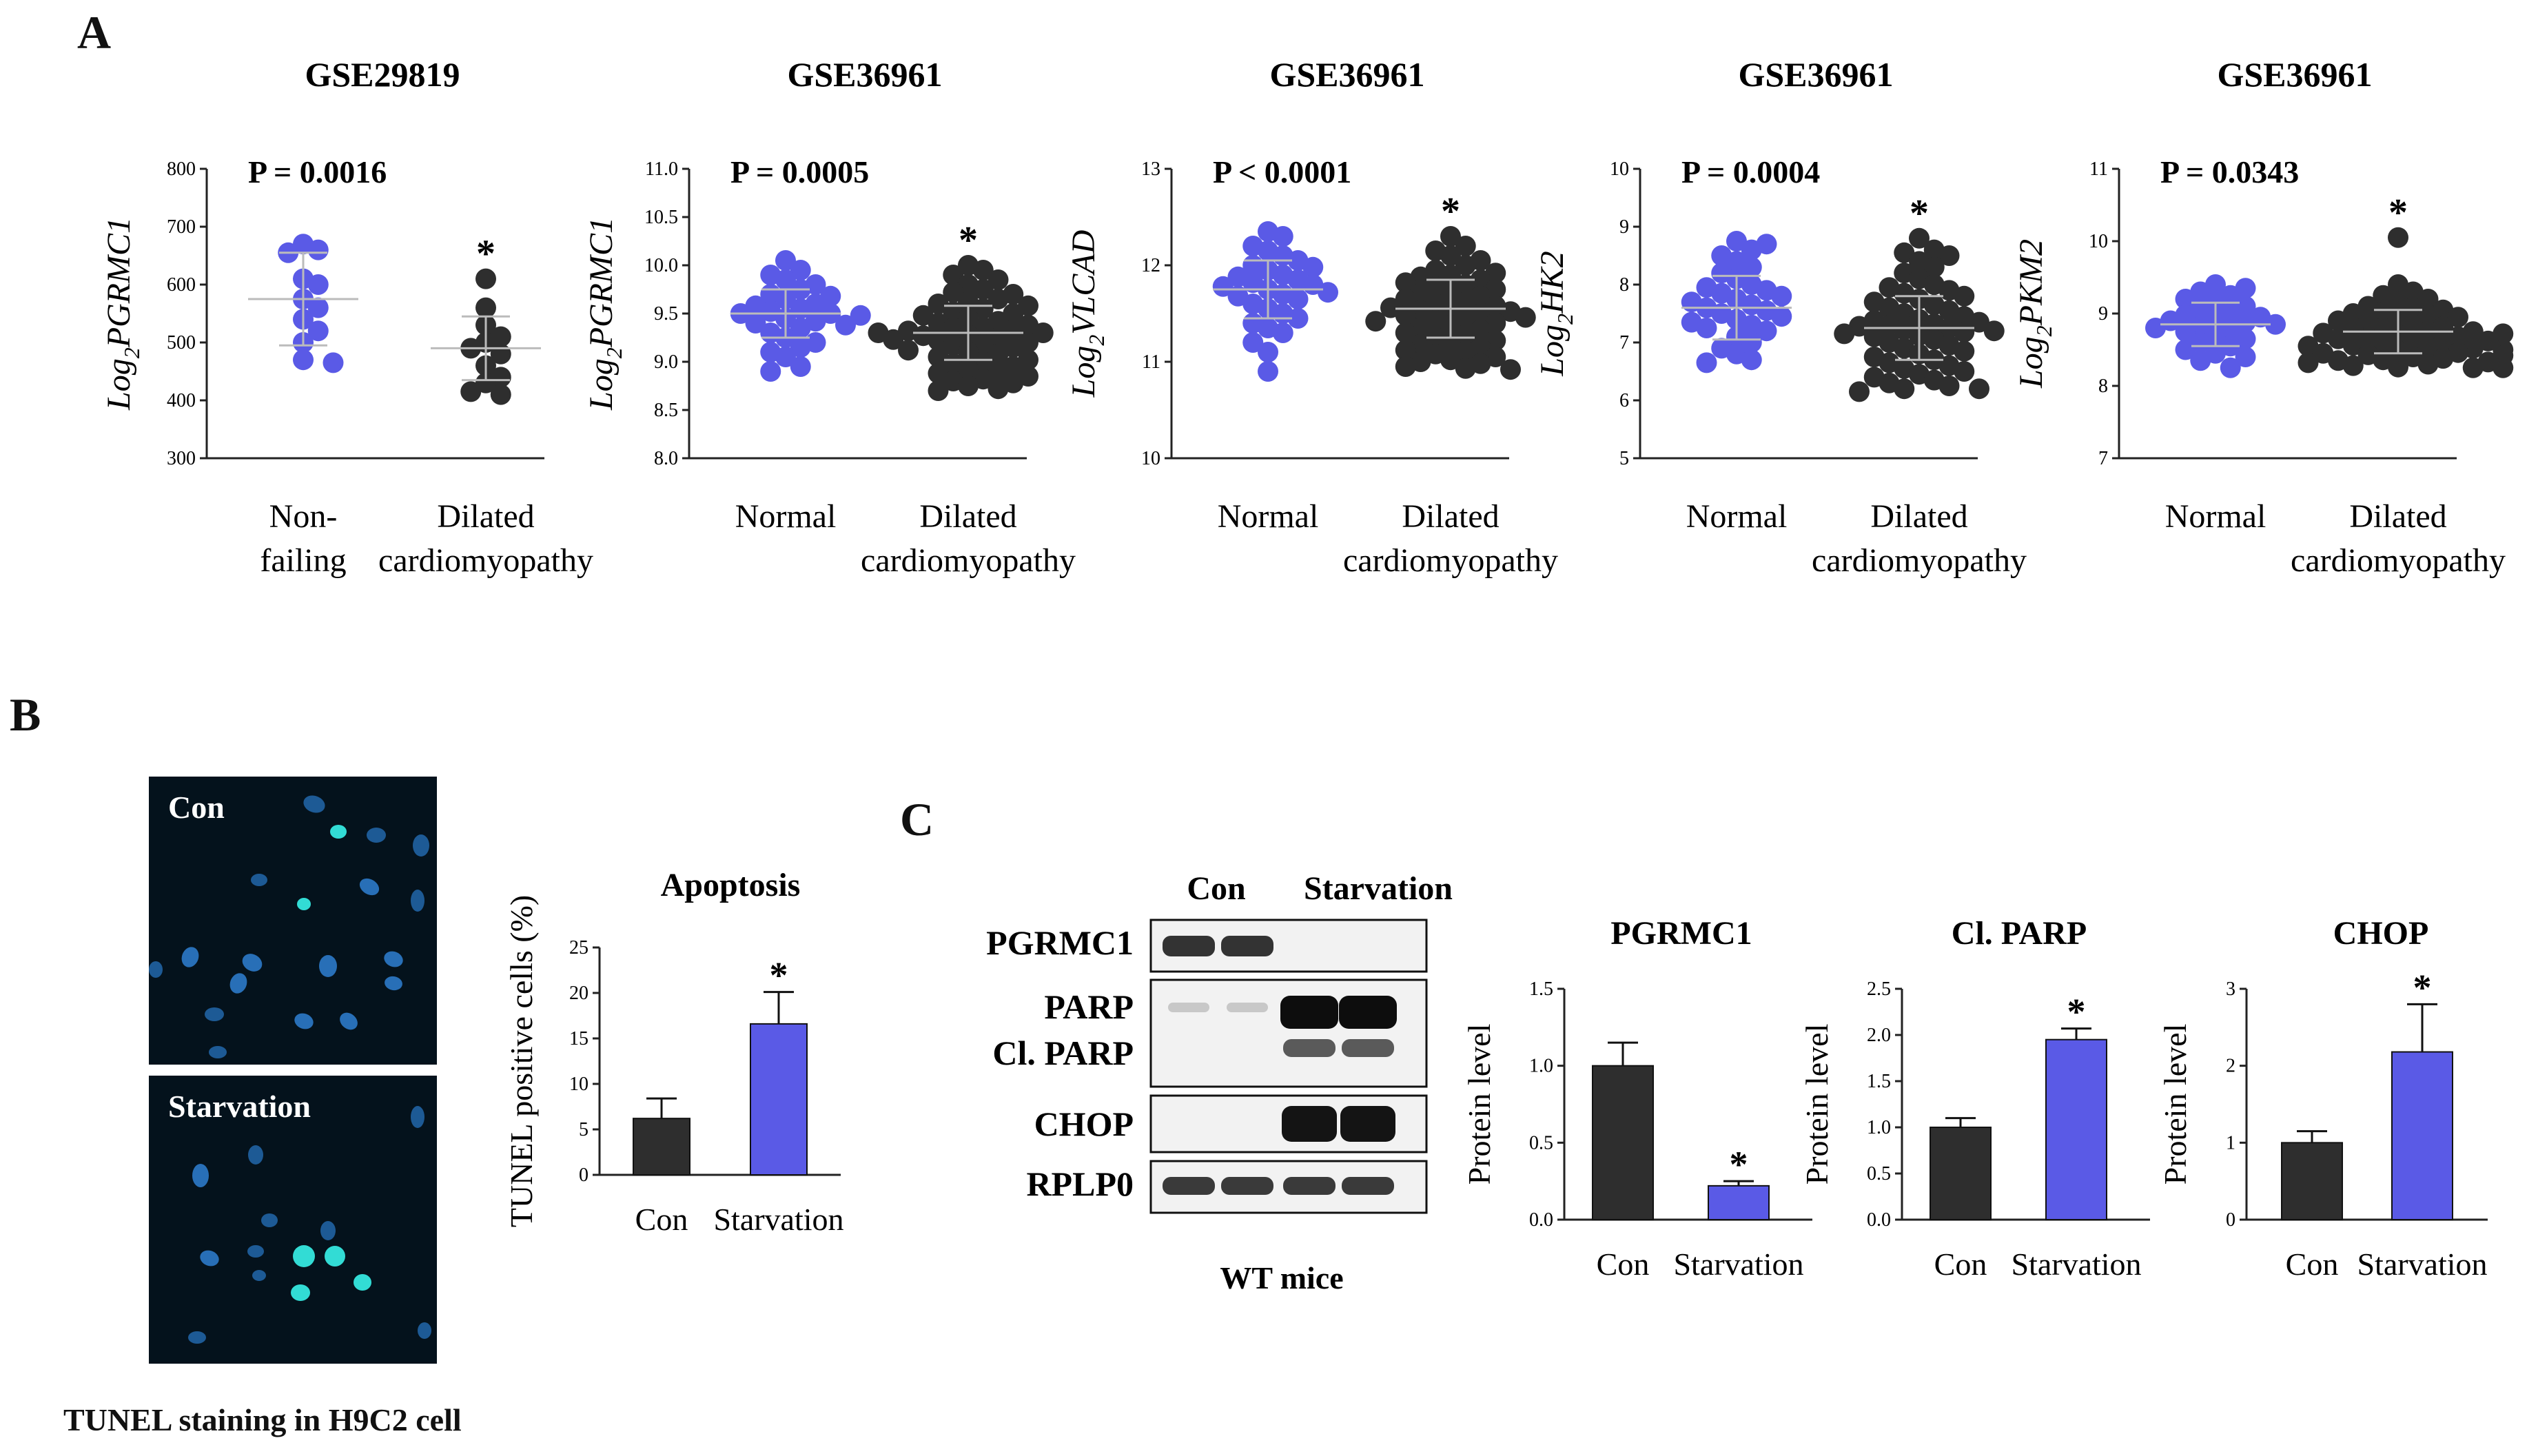 The height and width of the screenshot is (1456, 2538). What do you see at coordinates (967, 516) in the screenshot?
I see `chart1-group1-label-0: Dilated` at bounding box center [967, 516].